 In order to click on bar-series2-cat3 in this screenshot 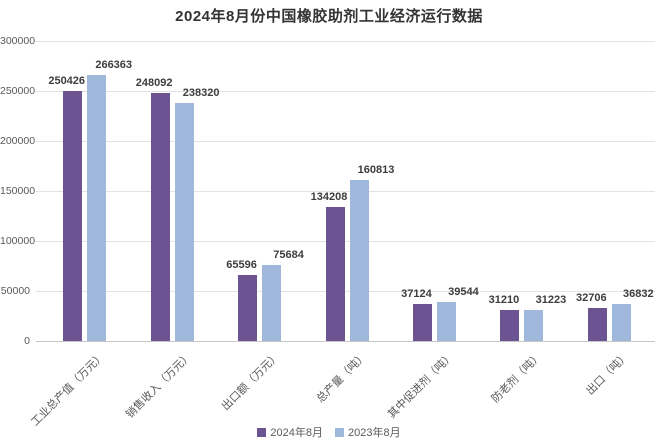, I will do `click(272, 303)`.